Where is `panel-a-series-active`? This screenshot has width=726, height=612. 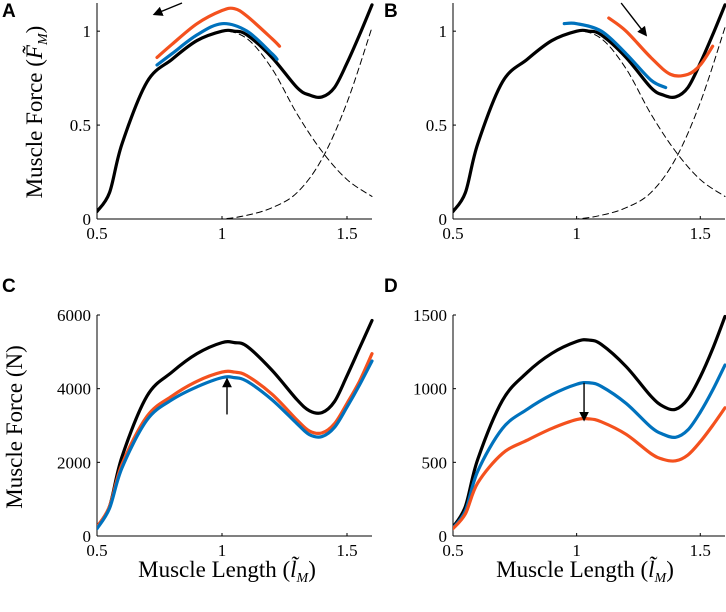 panel-a-series-active is located at coordinates (235, 121).